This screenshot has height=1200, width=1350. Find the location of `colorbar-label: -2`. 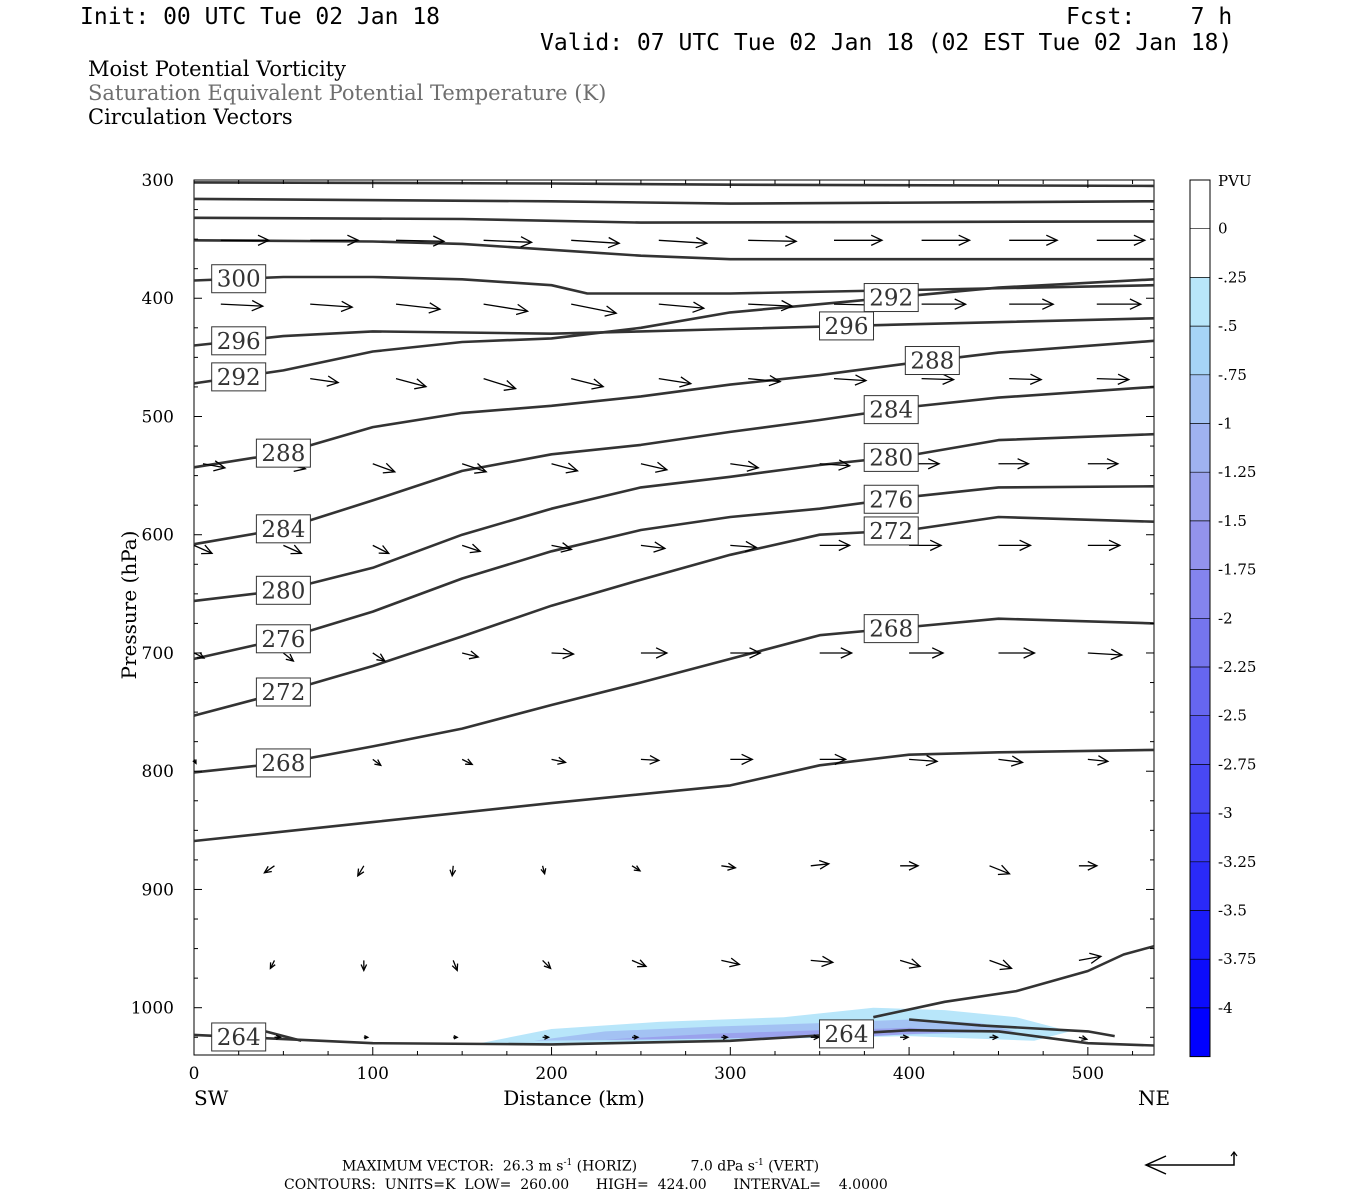

colorbar-label: -2 is located at coordinates (1225, 618).